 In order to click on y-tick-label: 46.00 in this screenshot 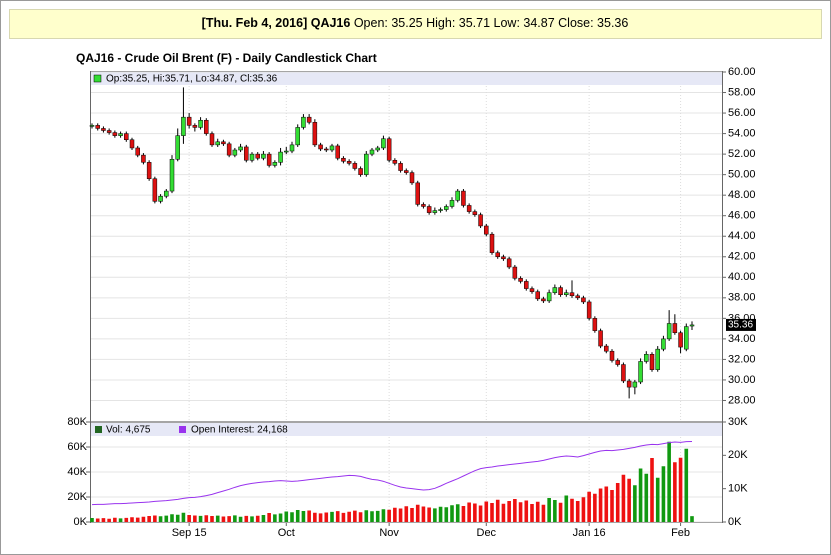, I will do `click(742, 216)`.